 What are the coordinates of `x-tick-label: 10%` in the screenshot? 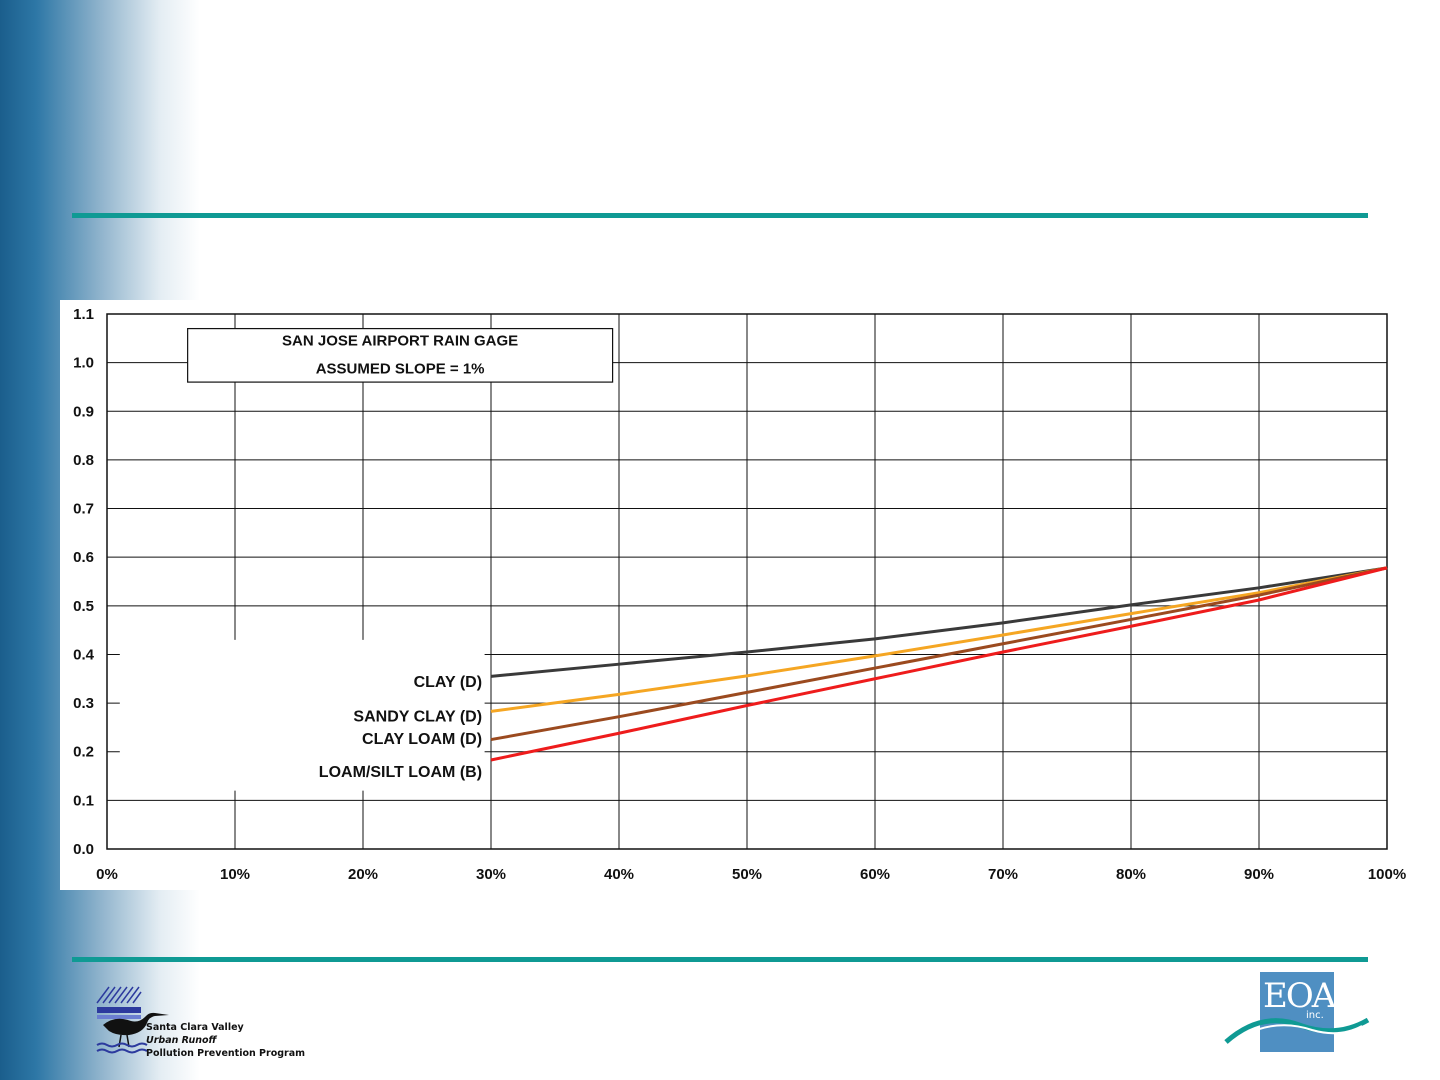 It's located at (235, 874).